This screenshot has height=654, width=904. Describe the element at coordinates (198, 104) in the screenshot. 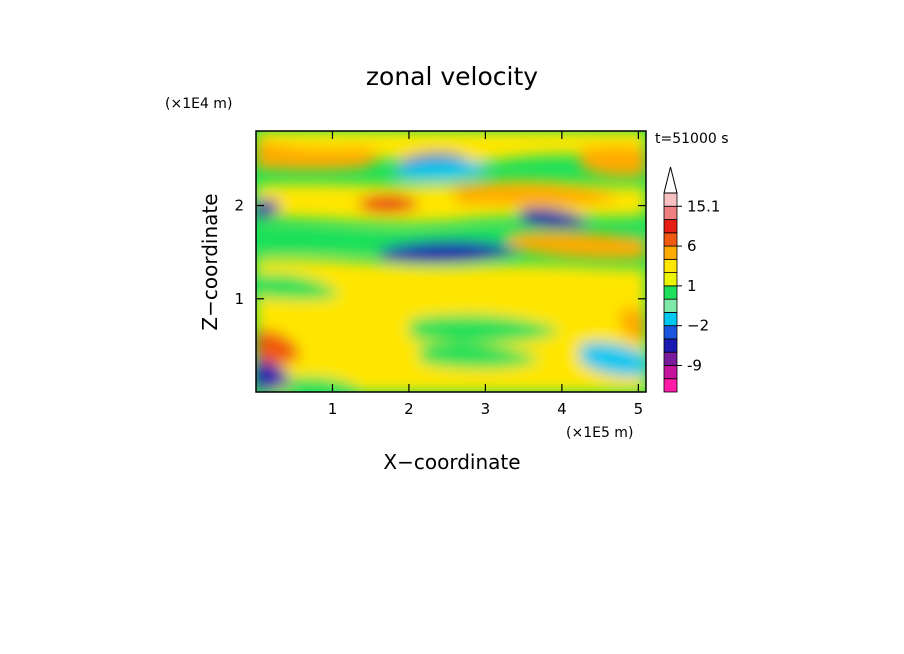

I see `y-scale-note: (×1E4 m)` at that location.